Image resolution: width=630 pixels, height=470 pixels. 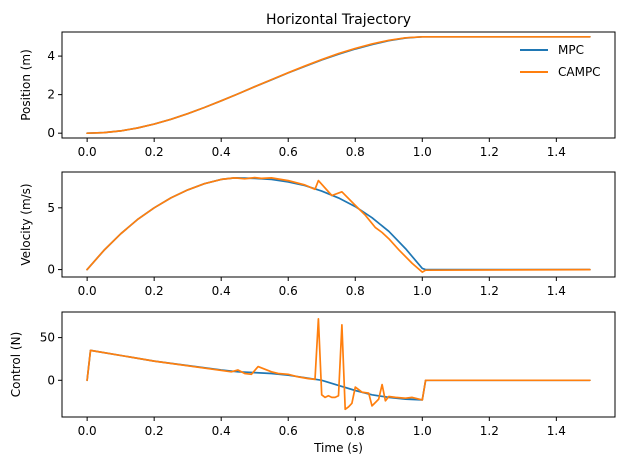 I want to click on legend: MPC CAMPC, so click(x=560, y=61).